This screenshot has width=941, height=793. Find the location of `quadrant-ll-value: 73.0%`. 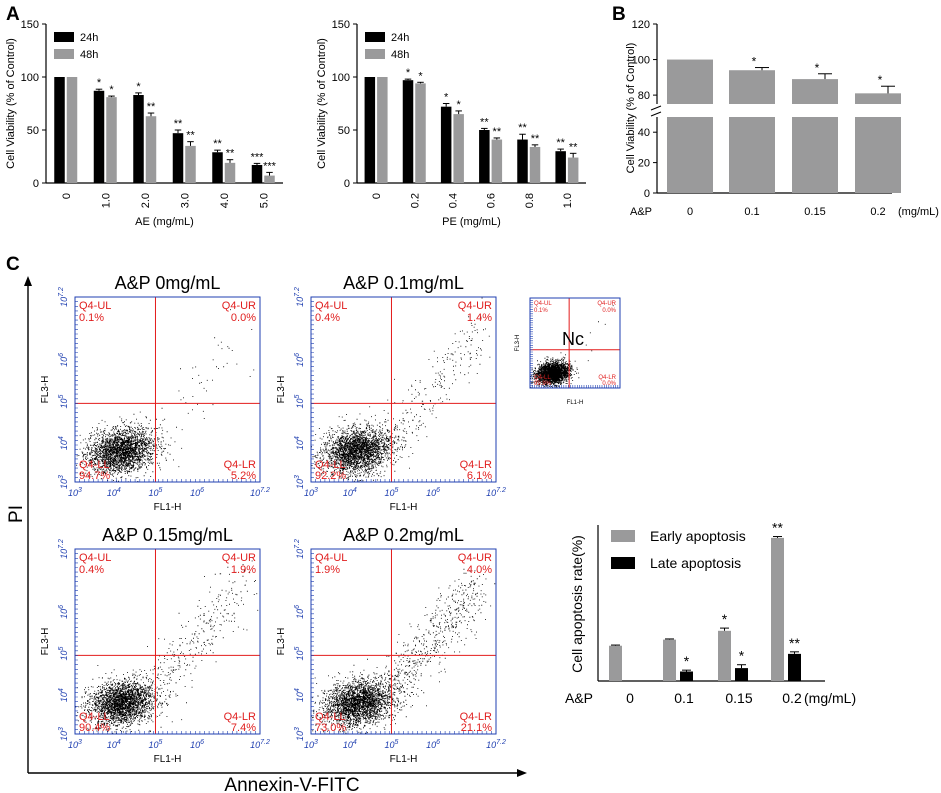

quadrant-ll-value: 73.0% is located at coordinates (330, 728).